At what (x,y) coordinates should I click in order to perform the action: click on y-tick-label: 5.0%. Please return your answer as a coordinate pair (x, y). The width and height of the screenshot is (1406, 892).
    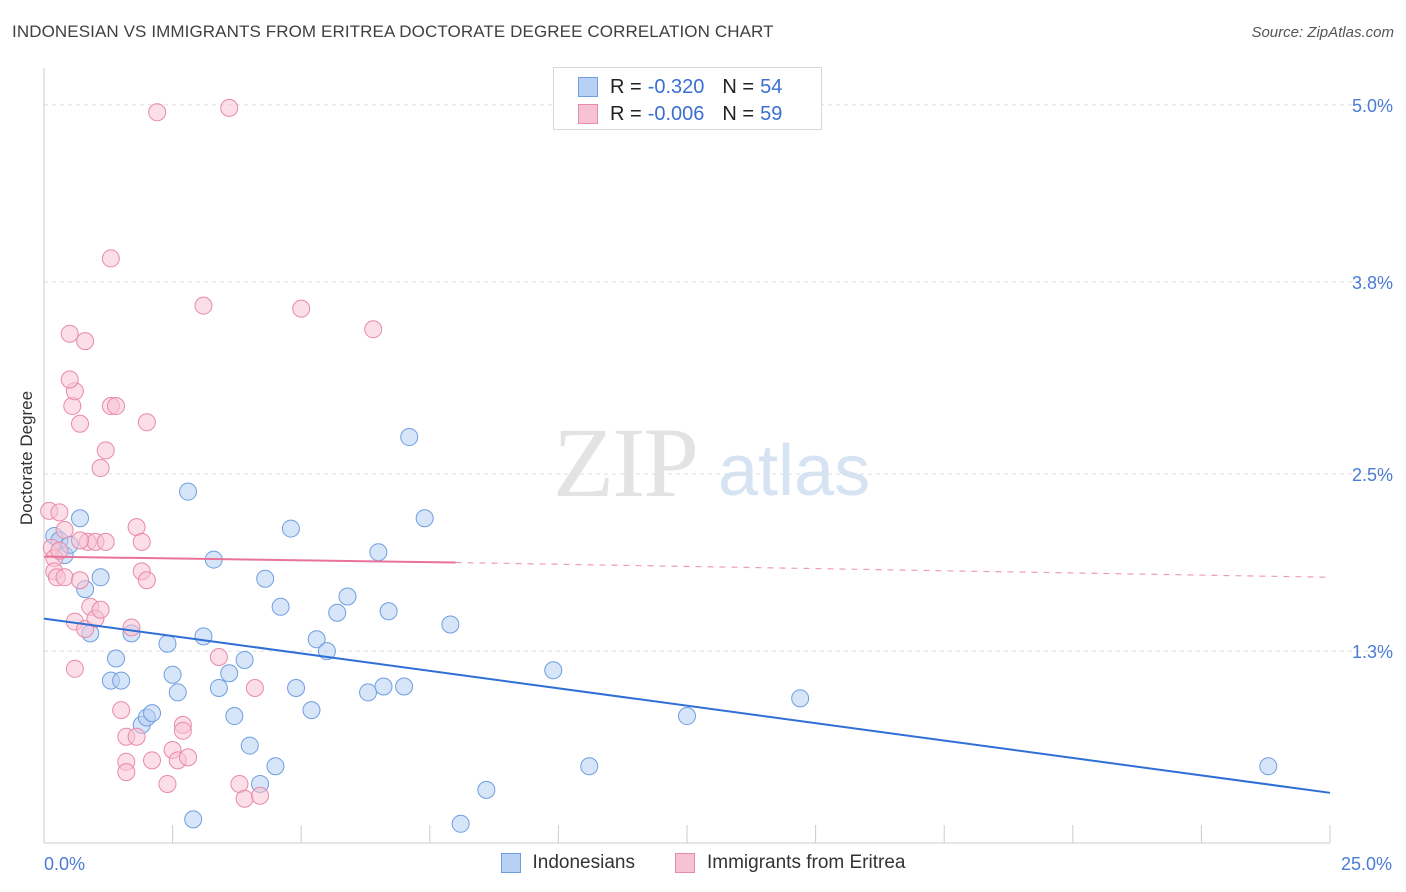
    Looking at the image, I should click on (1372, 106).